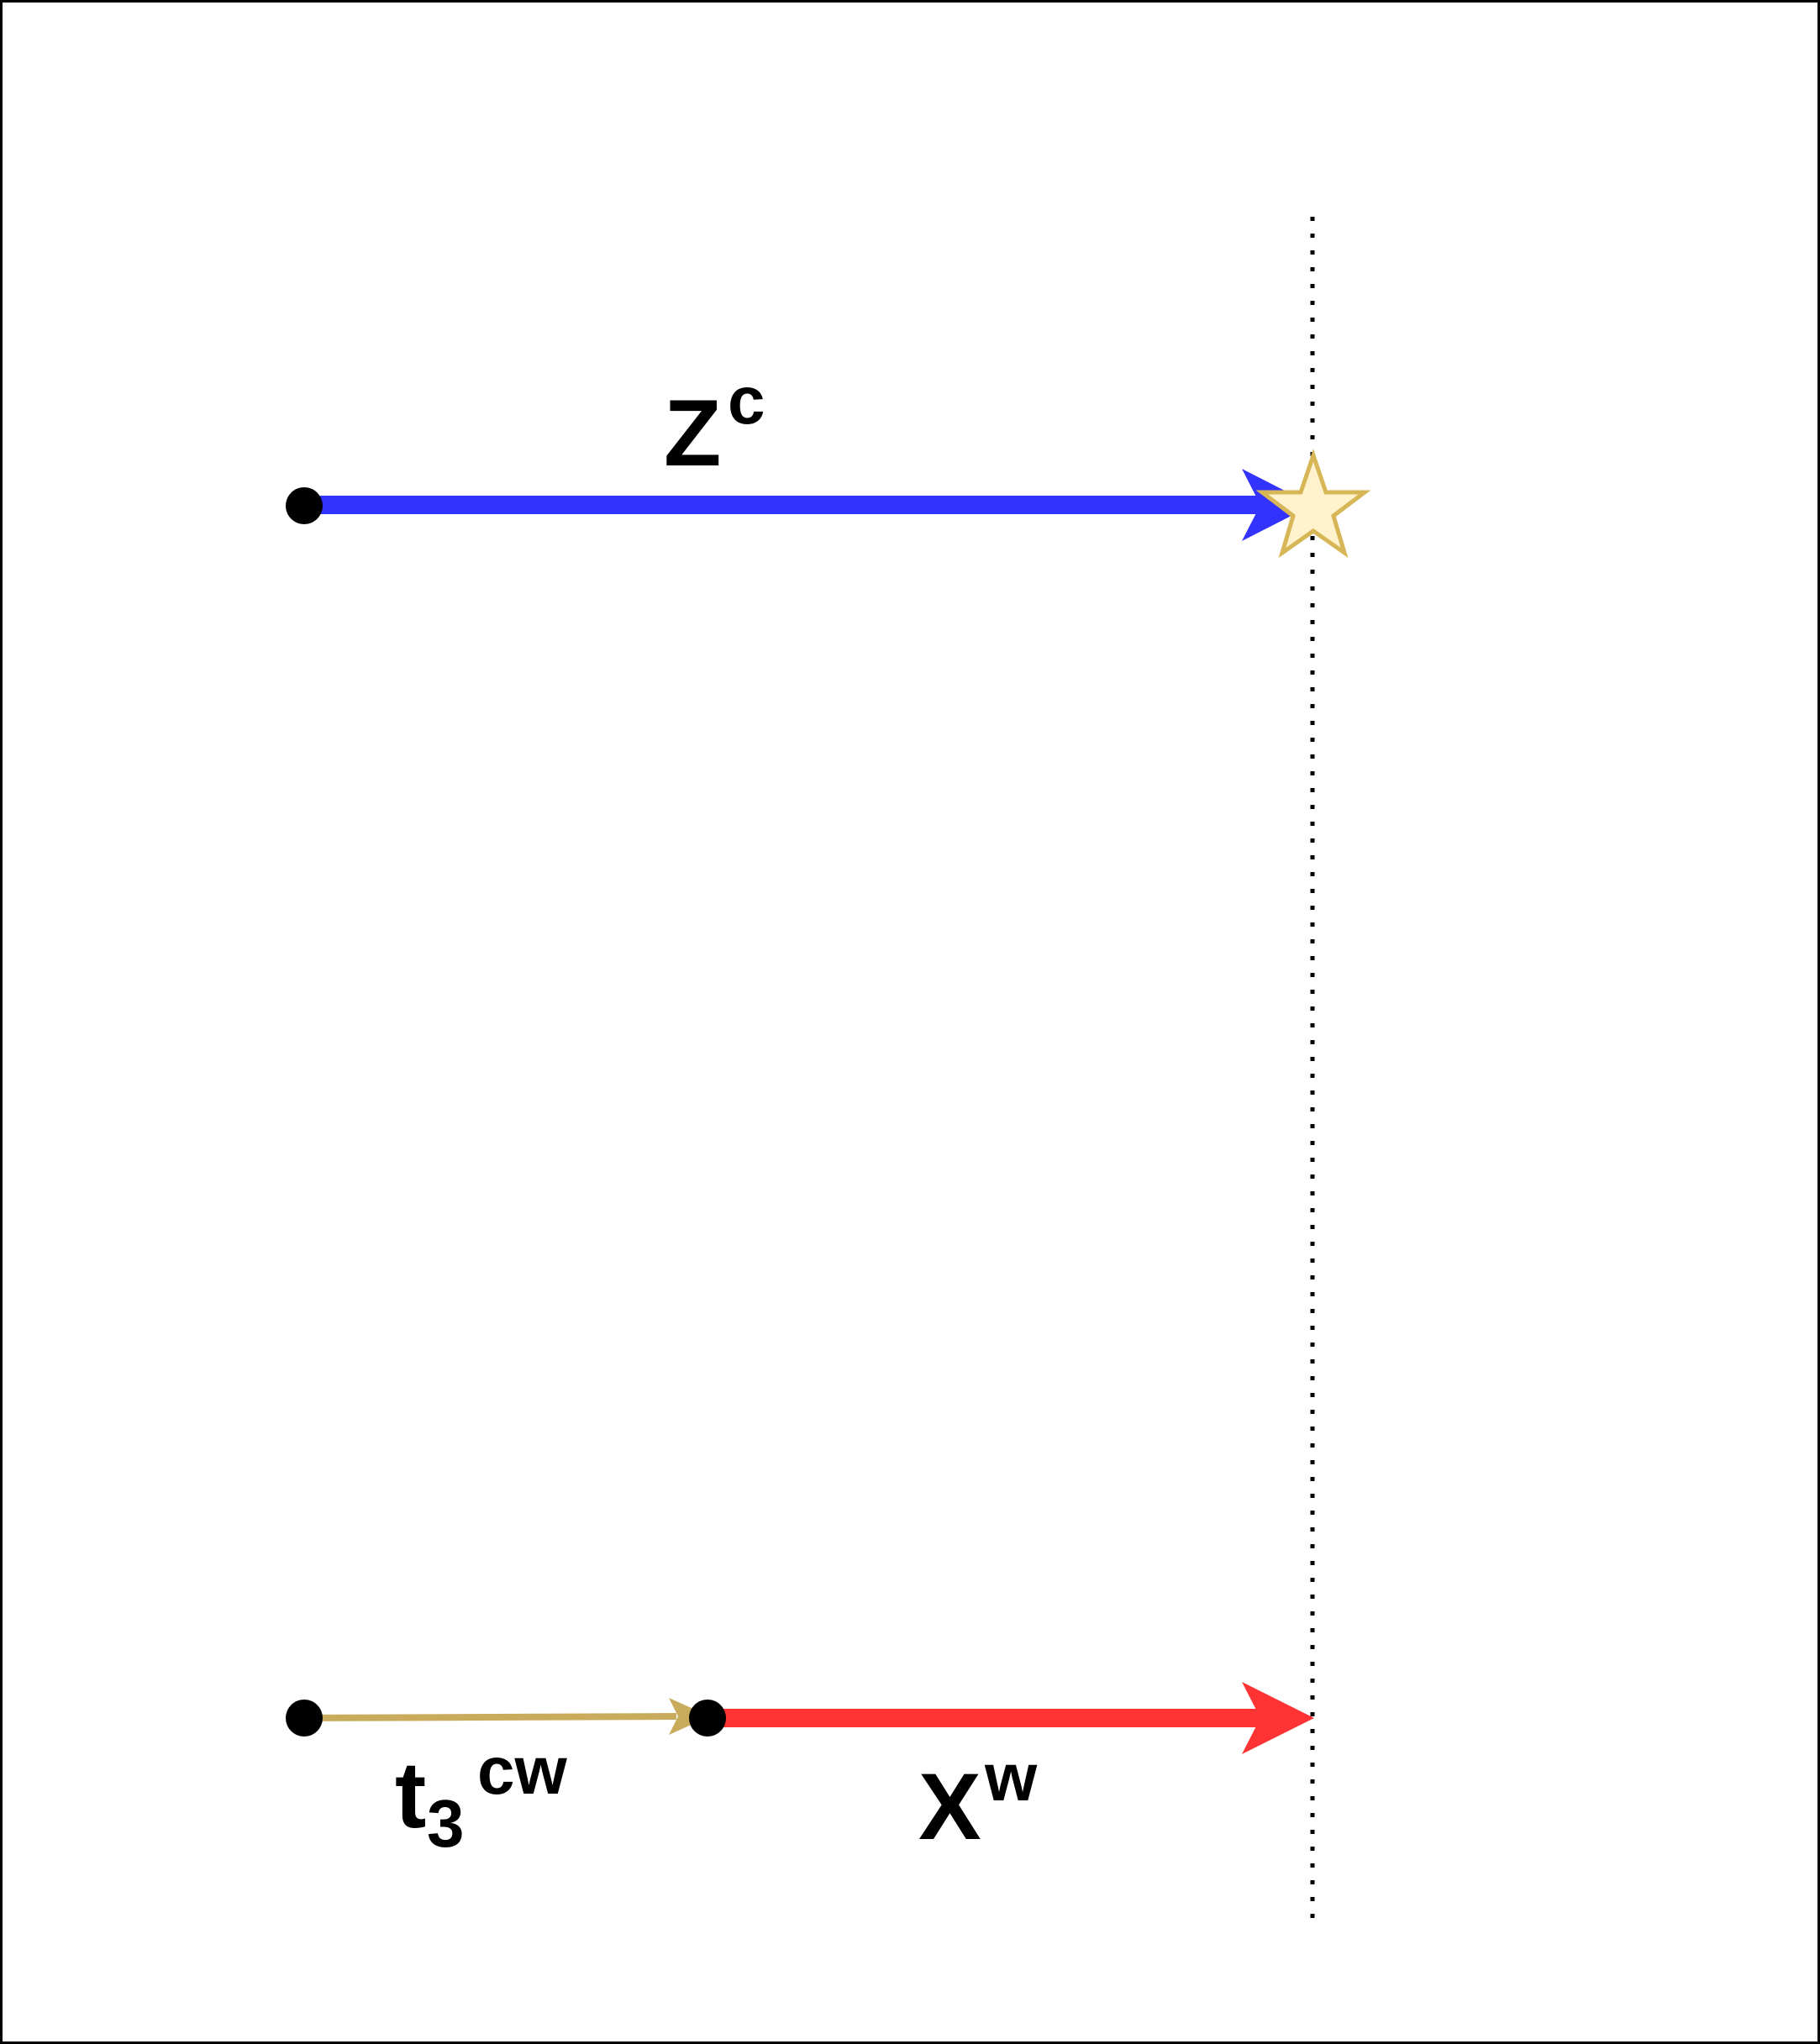  What do you see at coordinates (1313, 504) in the screenshot?
I see `target-star-icon` at bounding box center [1313, 504].